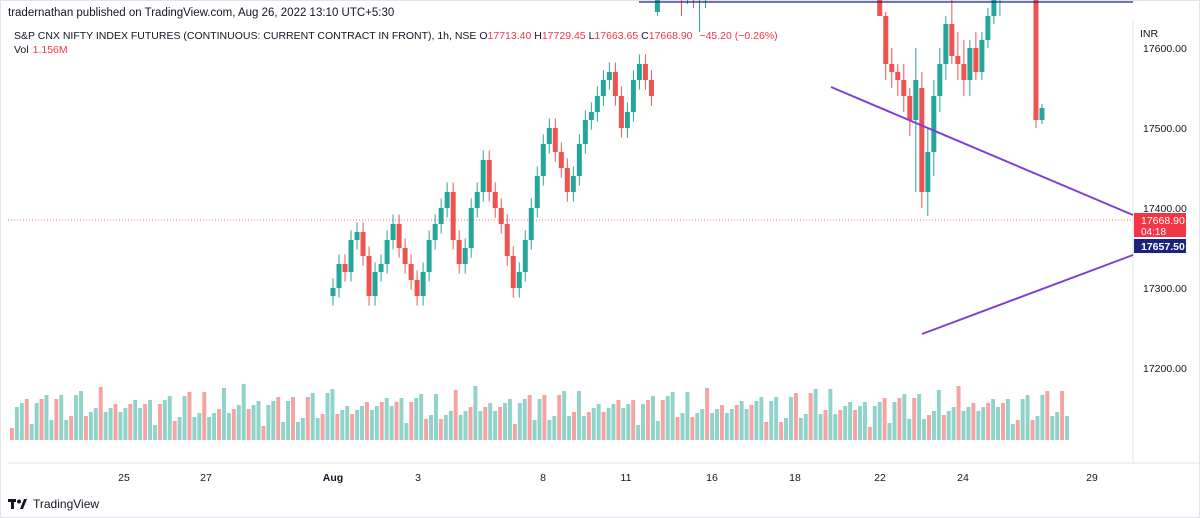 Image resolution: width=1200 pixels, height=518 pixels. I want to click on y-tick-label: 17500.00, so click(1165, 129).